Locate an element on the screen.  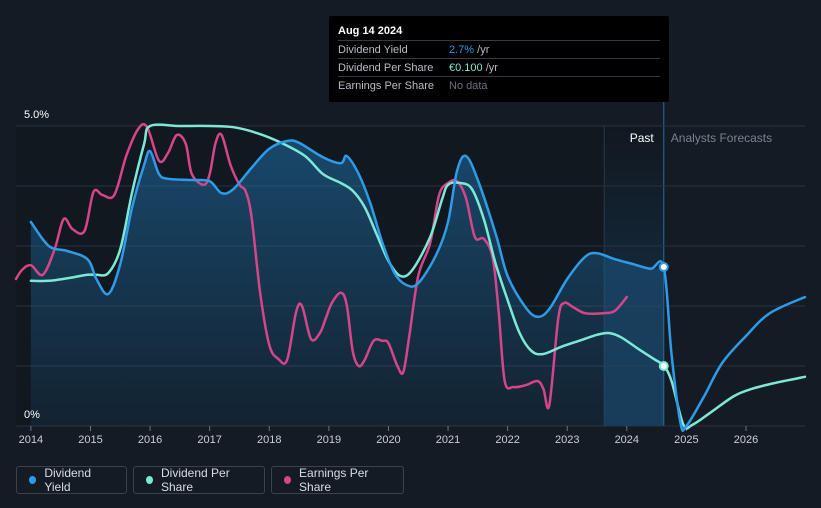
y-tick-label: 5.0% is located at coordinates (36, 115).